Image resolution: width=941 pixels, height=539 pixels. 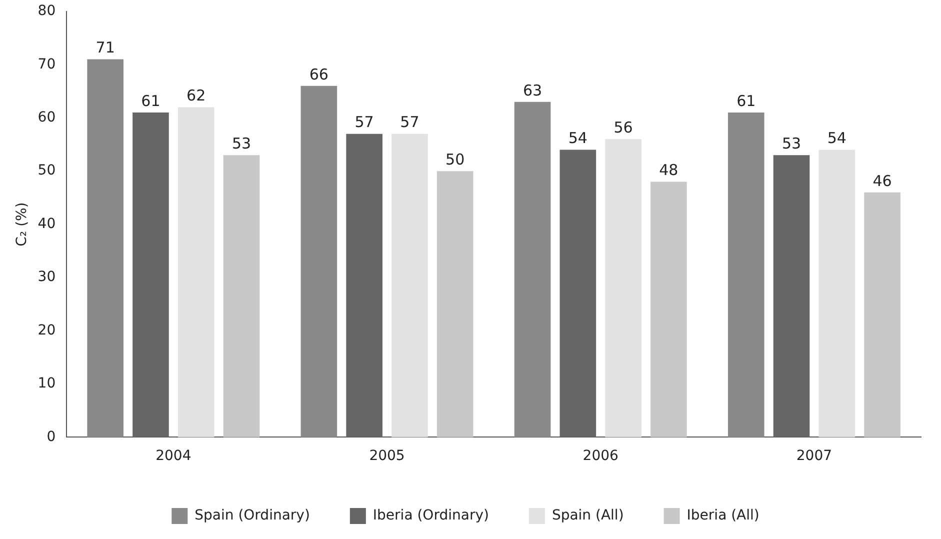 I want to click on data-label: 66, so click(x=318, y=74).